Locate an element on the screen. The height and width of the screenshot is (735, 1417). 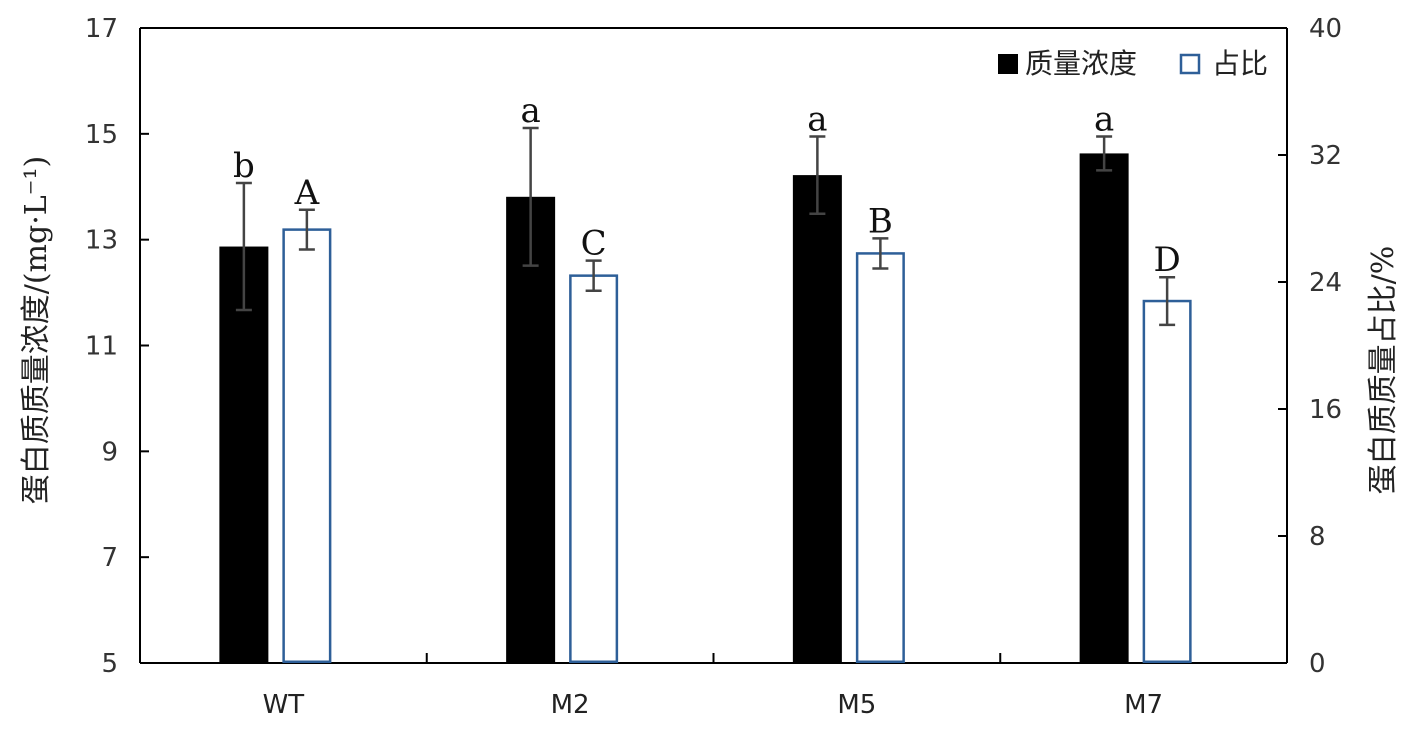
y-left-tick-label: 11 is located at coordinates (101, 347).